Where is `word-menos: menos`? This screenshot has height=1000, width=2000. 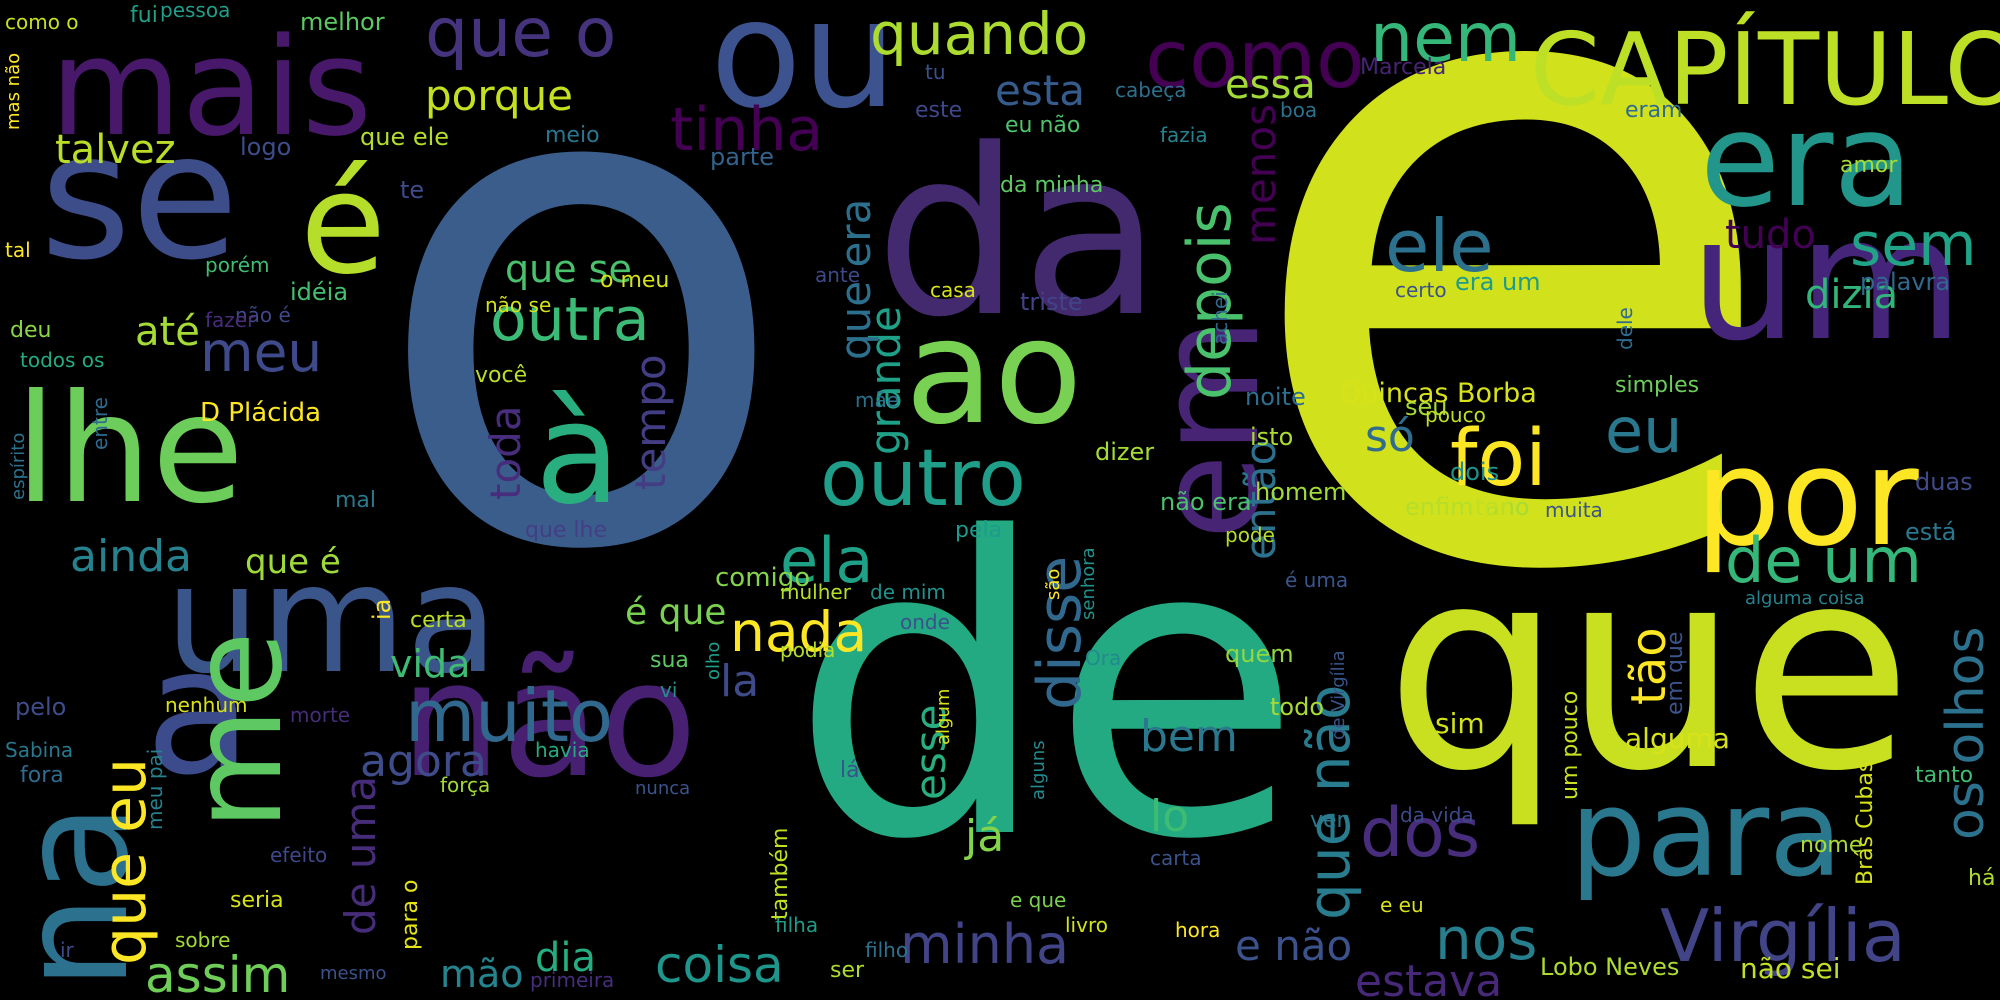
word-menos: menos is located at coordinates (1260, 174).